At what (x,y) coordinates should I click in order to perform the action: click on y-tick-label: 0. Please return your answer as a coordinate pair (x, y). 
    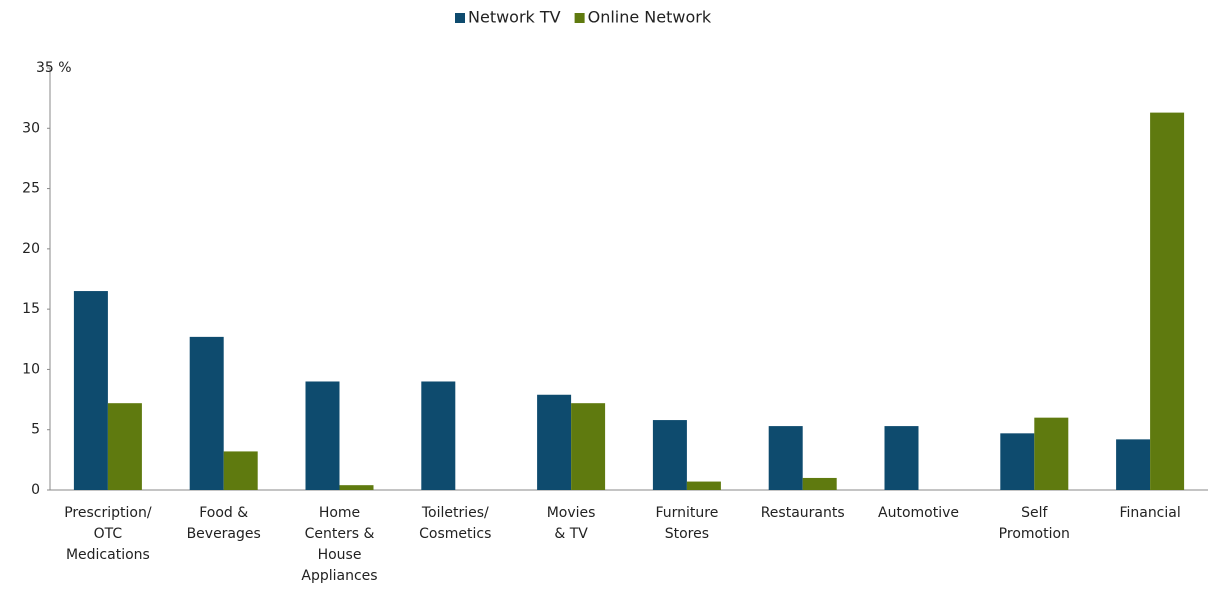
    Looking at the image, I should click on (35, 490).